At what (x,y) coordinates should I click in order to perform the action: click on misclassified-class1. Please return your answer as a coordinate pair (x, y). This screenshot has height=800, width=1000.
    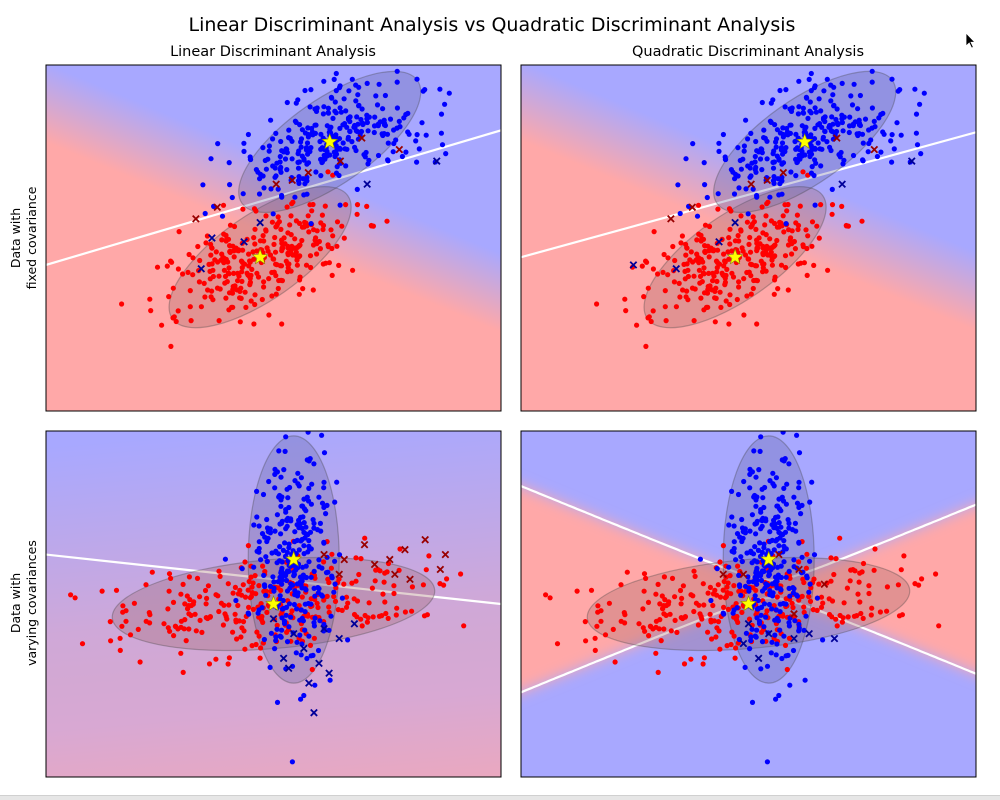
    Looking at the image, I should click on (244, 242).